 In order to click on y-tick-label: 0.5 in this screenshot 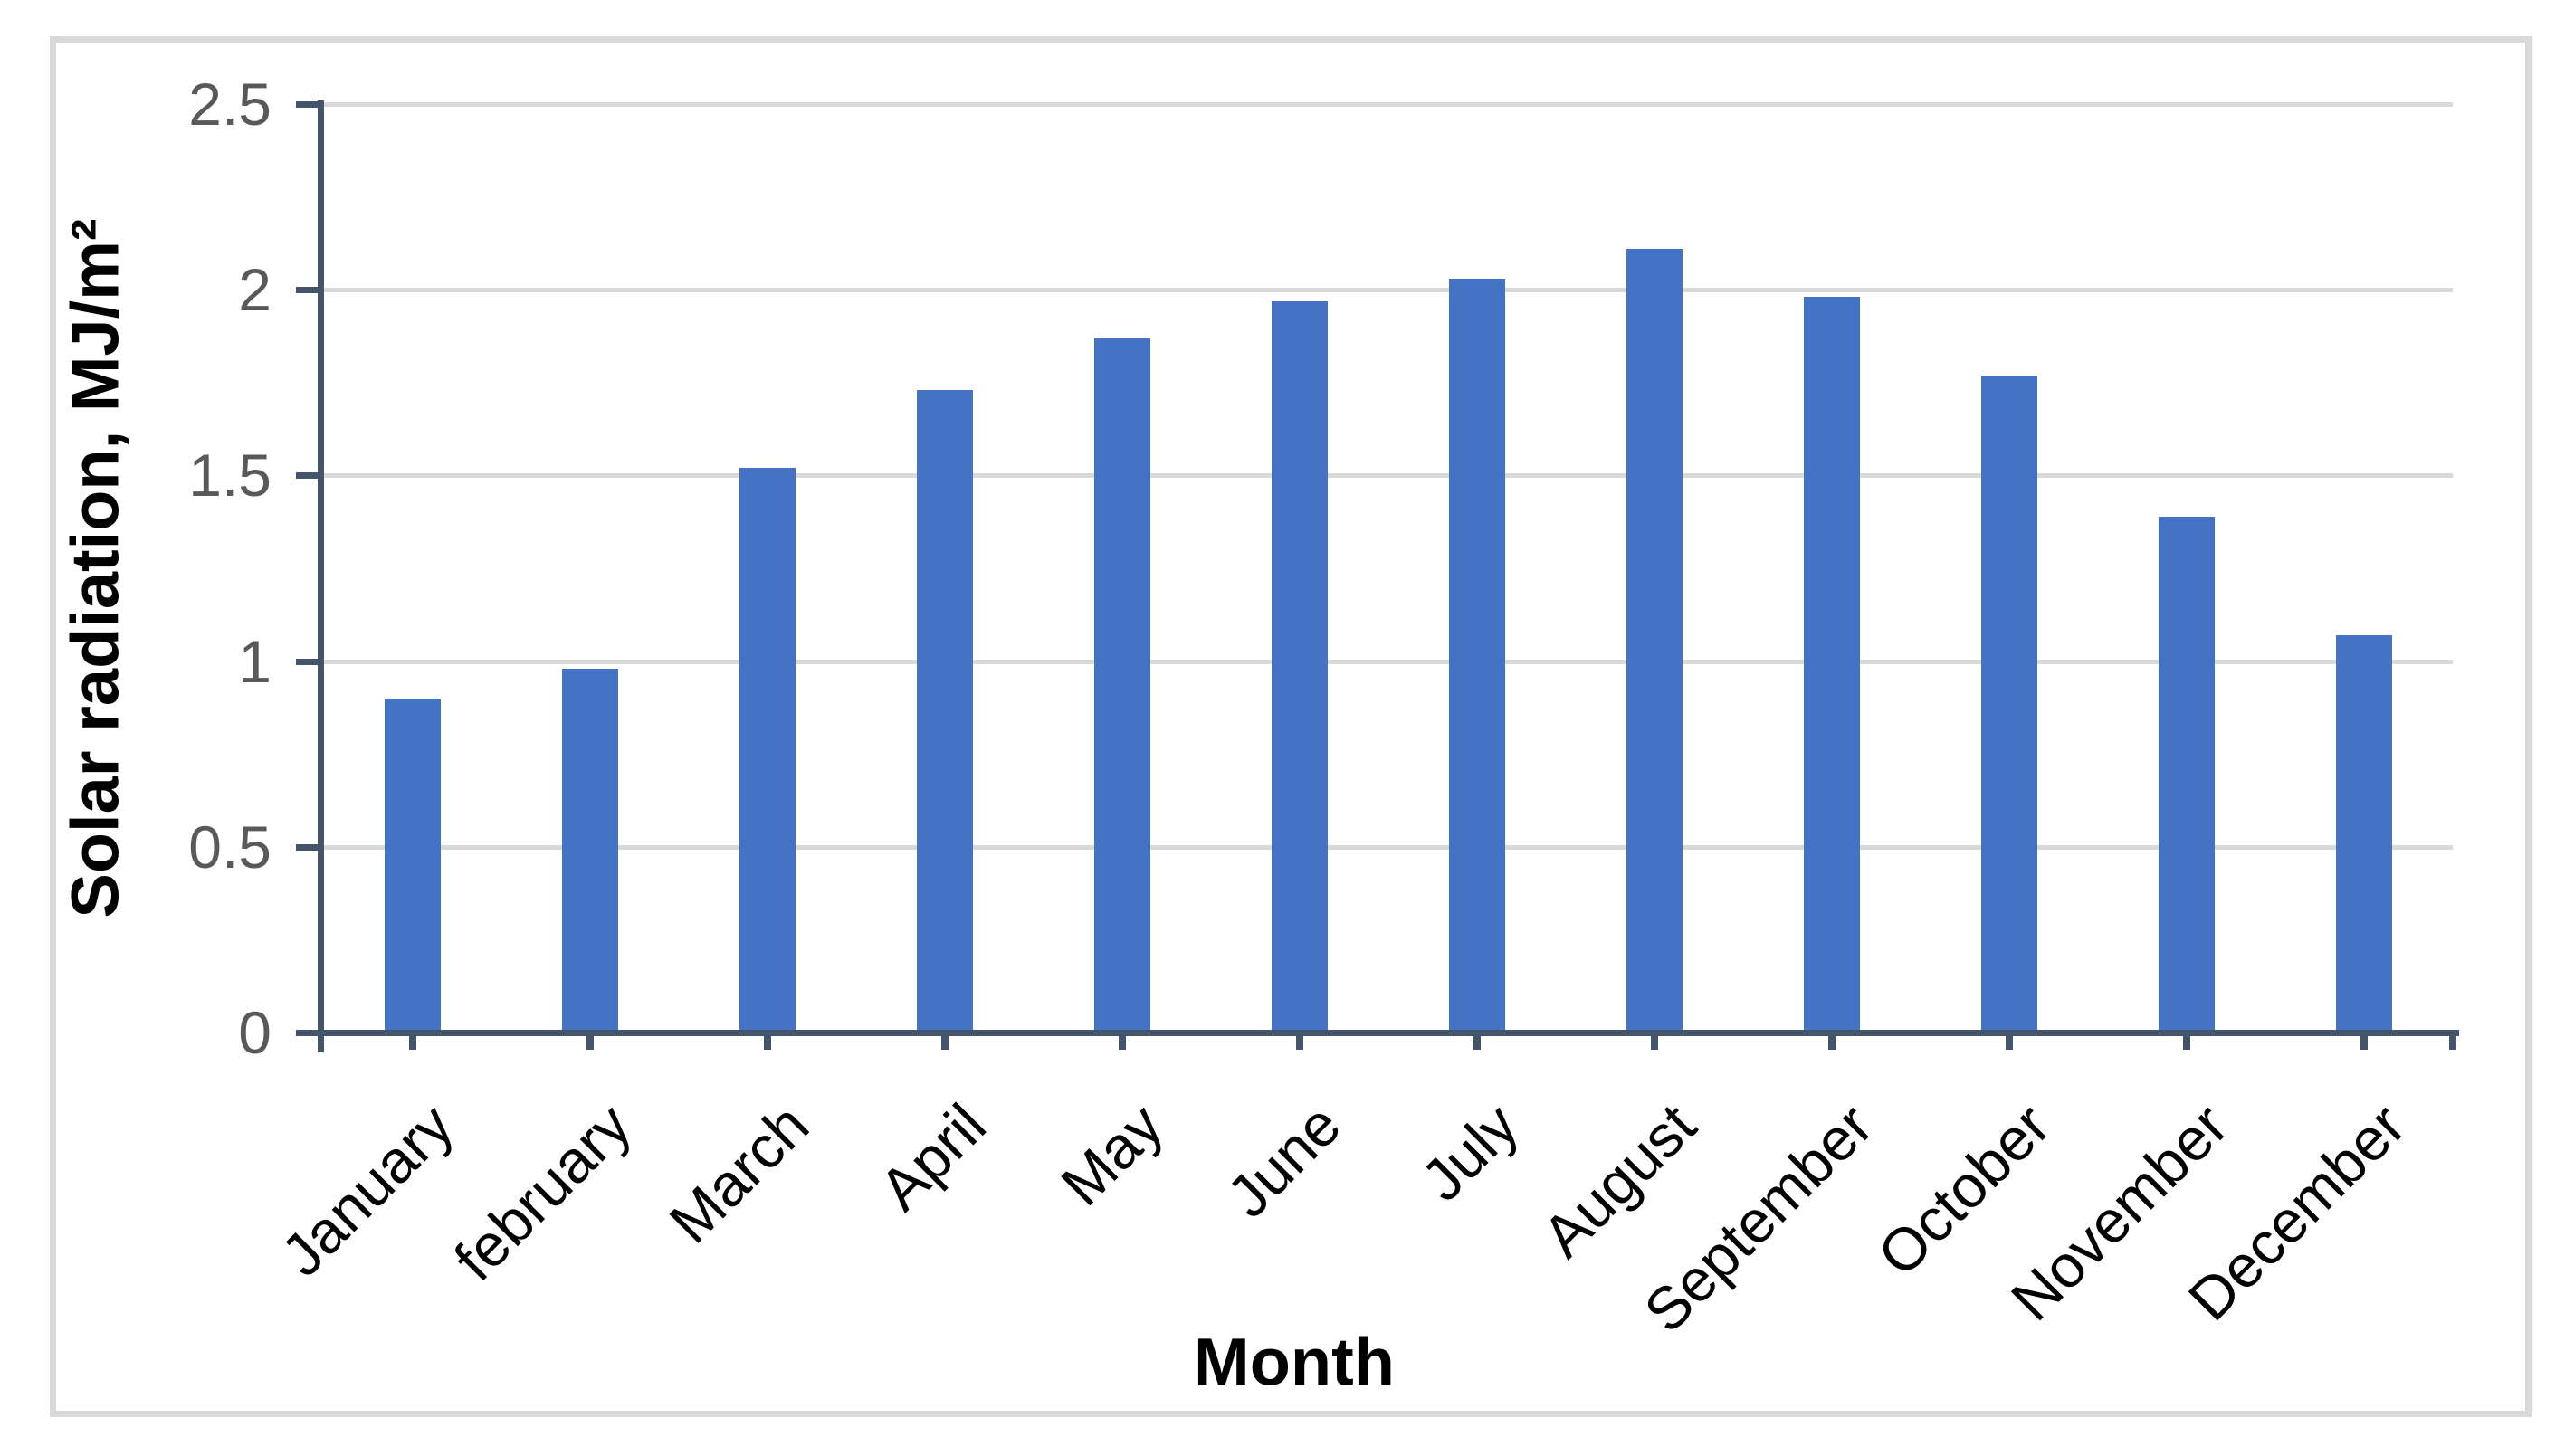, I will do `click(230, 847)`.